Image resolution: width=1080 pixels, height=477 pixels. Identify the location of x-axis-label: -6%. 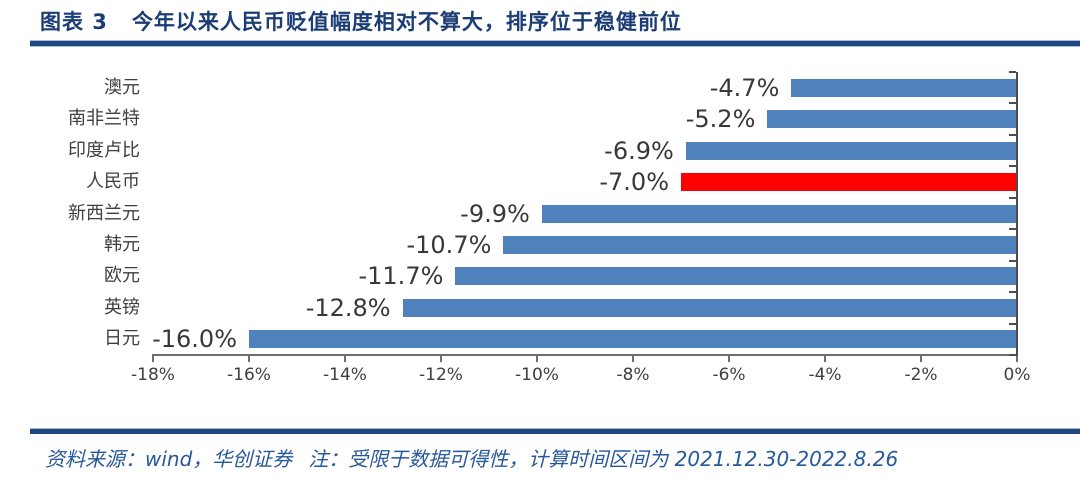
(729, 375).